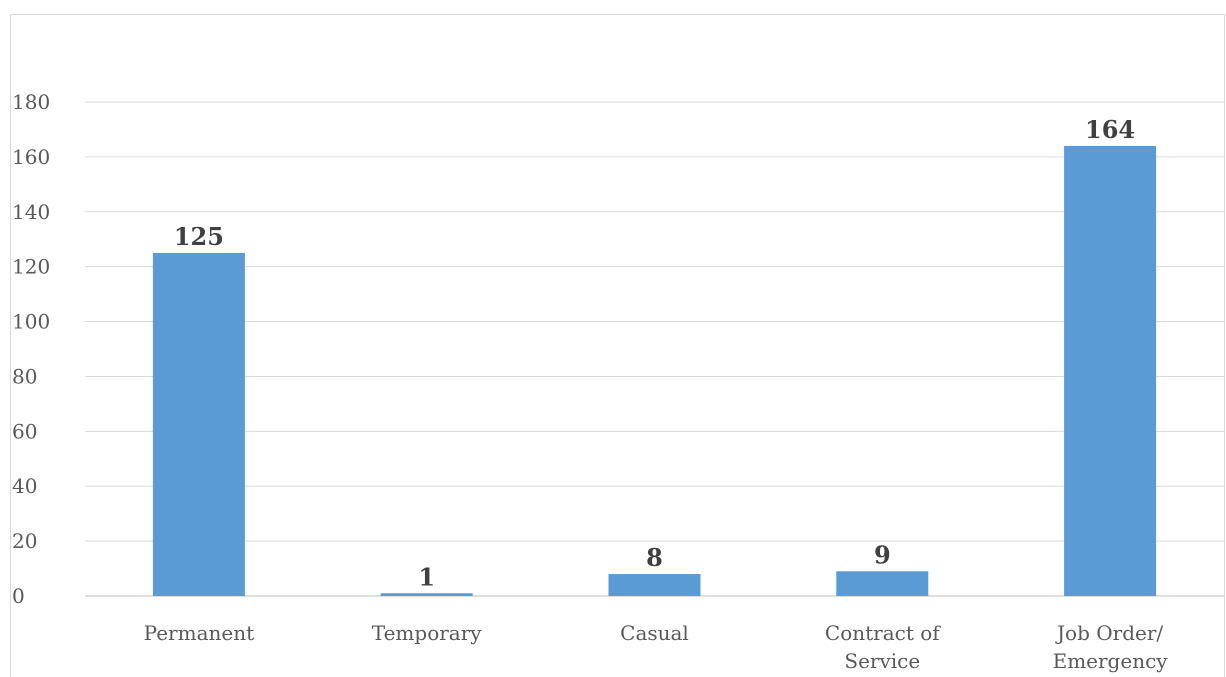 The image size is (1226, 677). What do you see at coordinates (882, 661) in the screenshot?
I see `x-tick-label: Service` at bounding box center [882, 661].